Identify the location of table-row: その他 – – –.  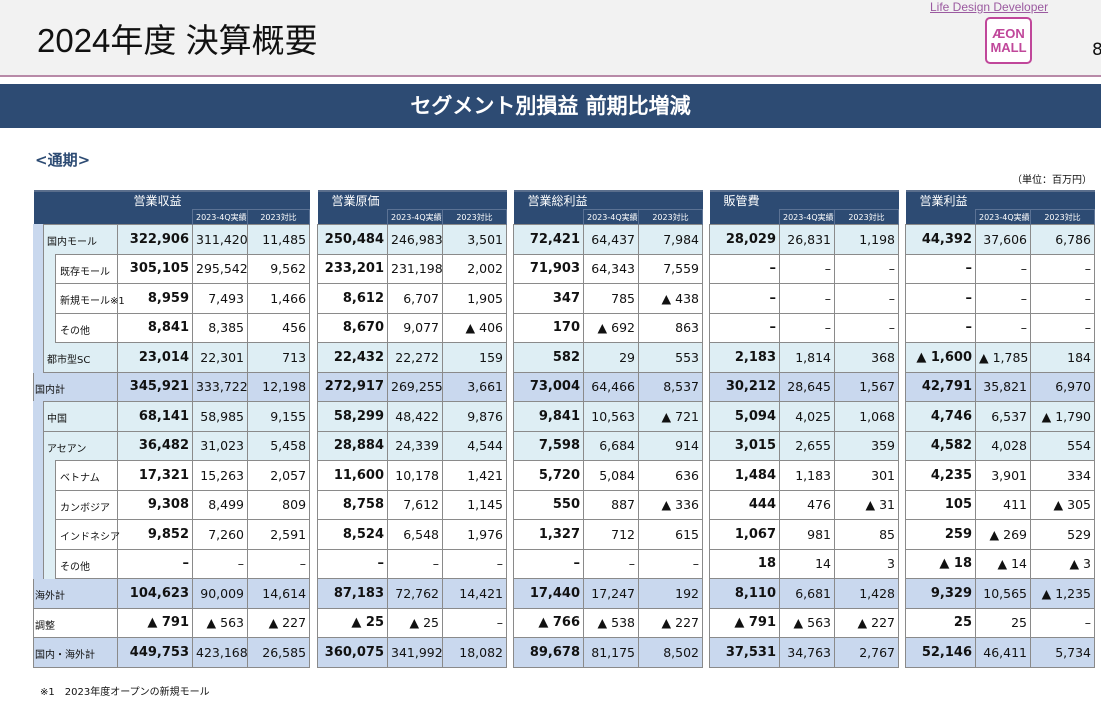
(172, 563).